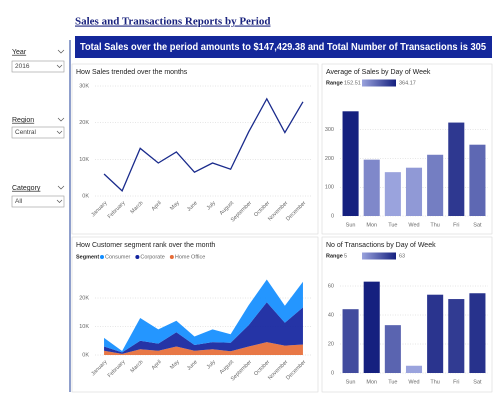  Describe the element at coordinates (84, 86) in the screenshot. I see `y-tick-label: 30K` at that location.